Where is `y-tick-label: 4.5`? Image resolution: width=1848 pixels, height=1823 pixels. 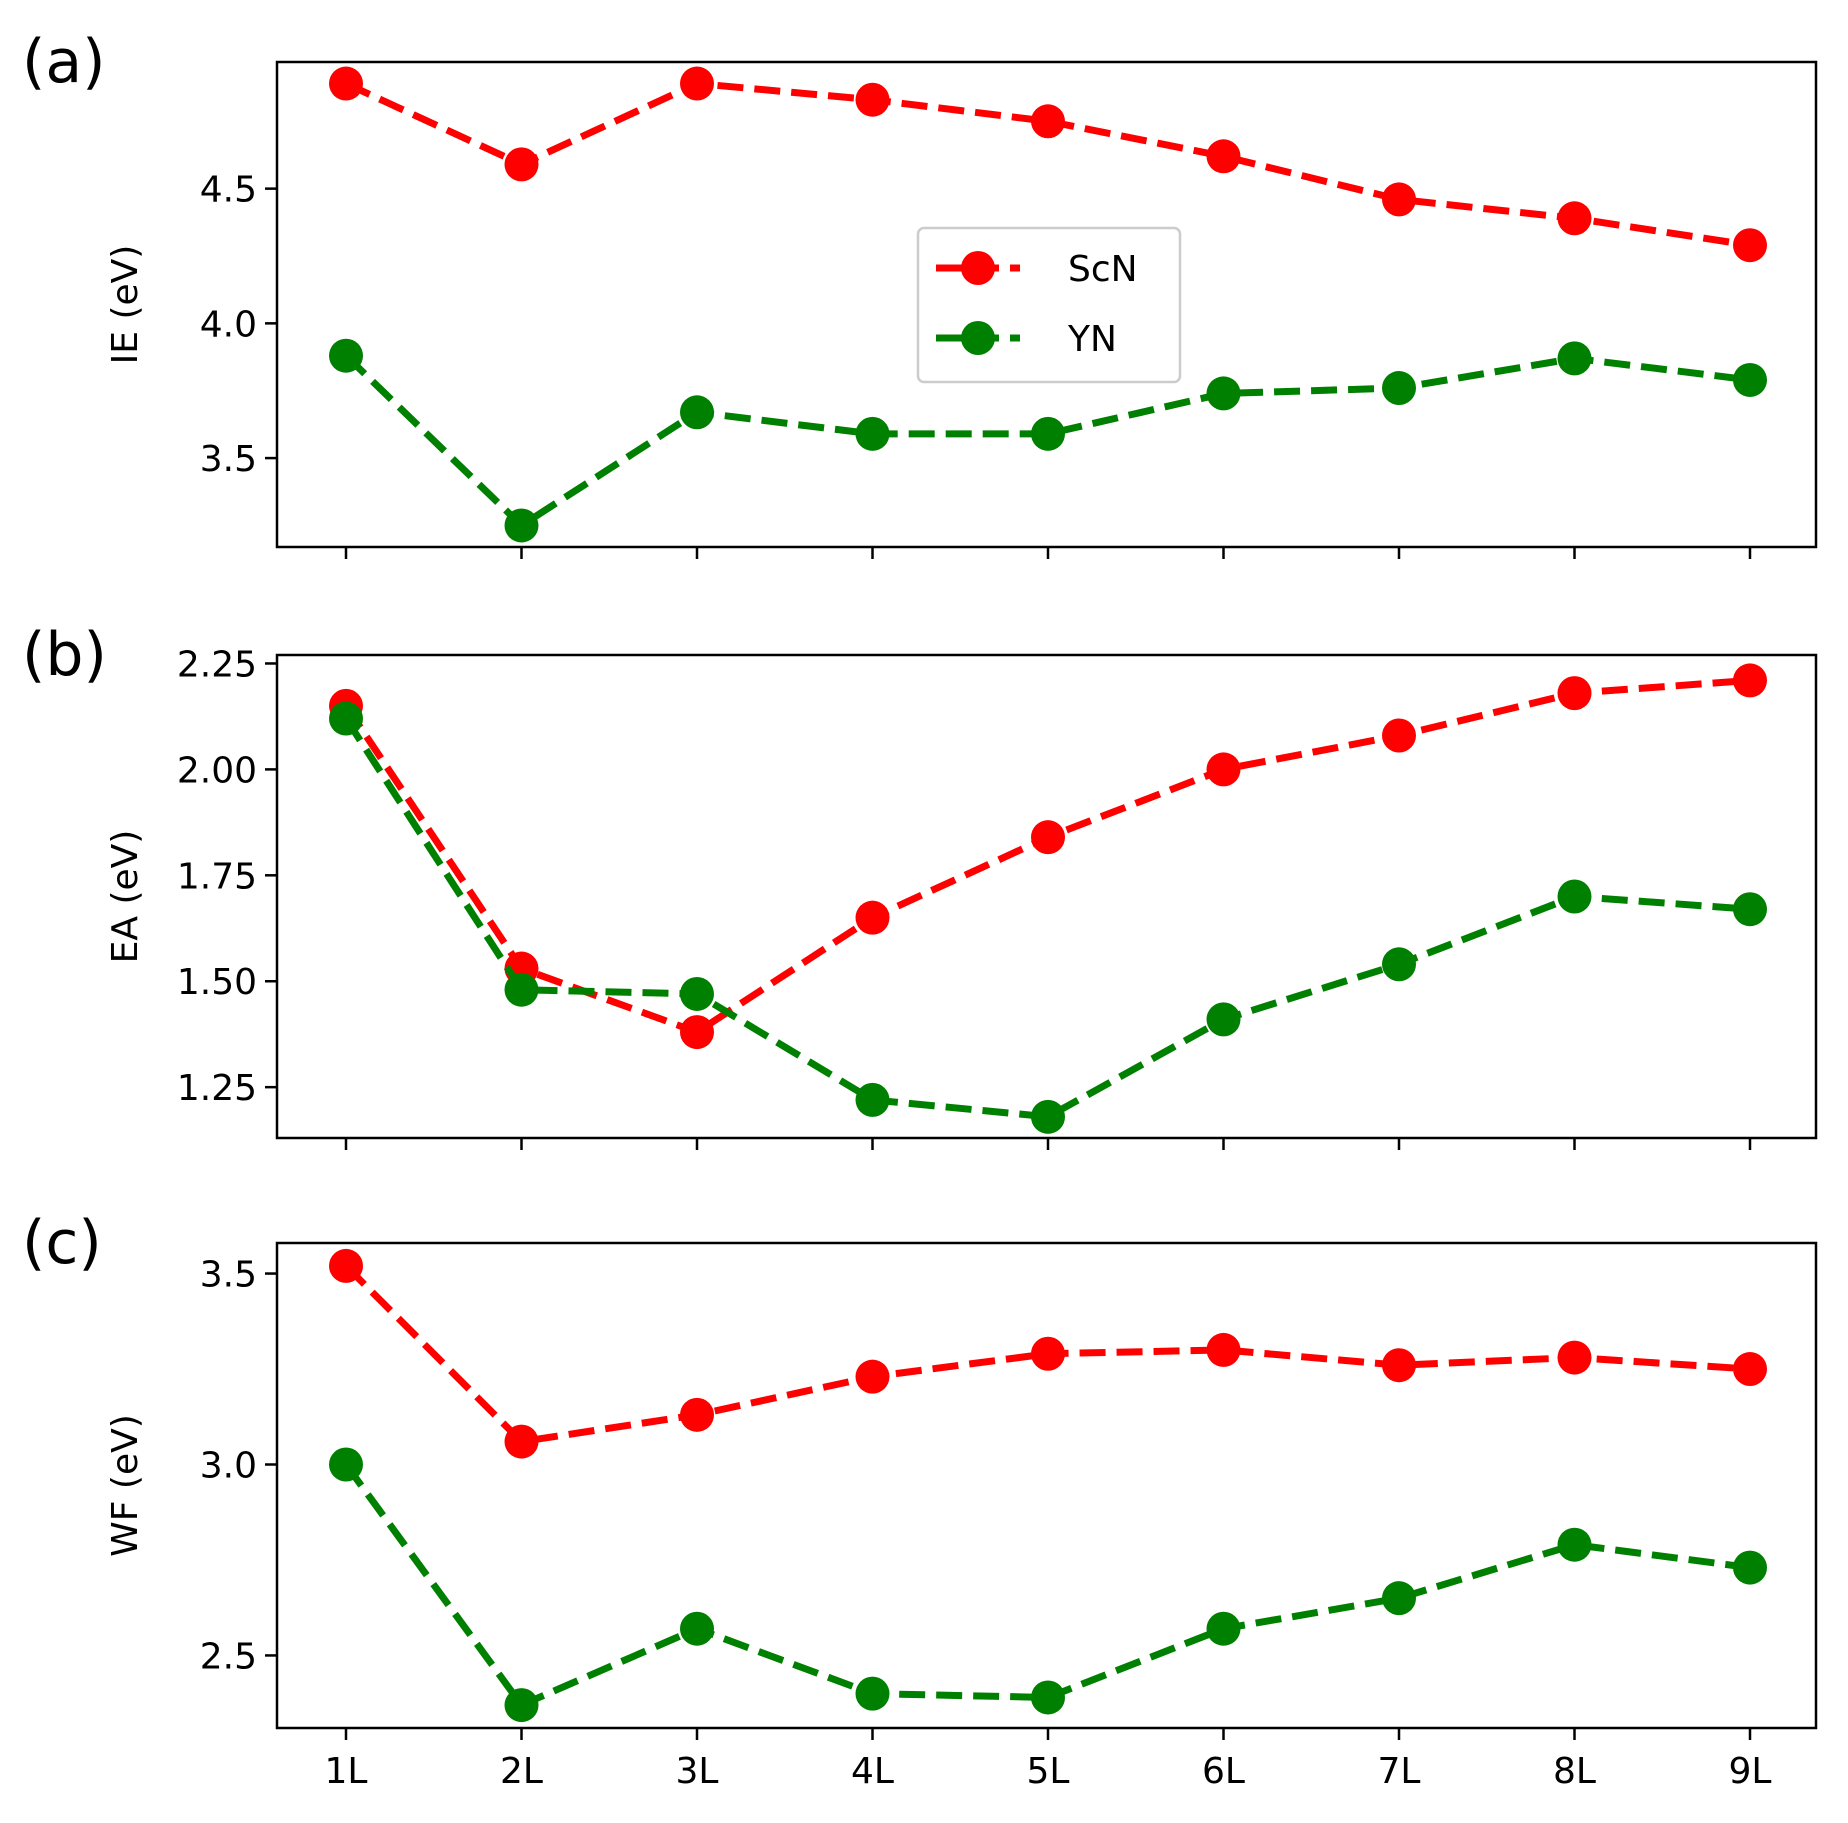 y-tick-label: 4.5 is located at coordinates (228, 190).